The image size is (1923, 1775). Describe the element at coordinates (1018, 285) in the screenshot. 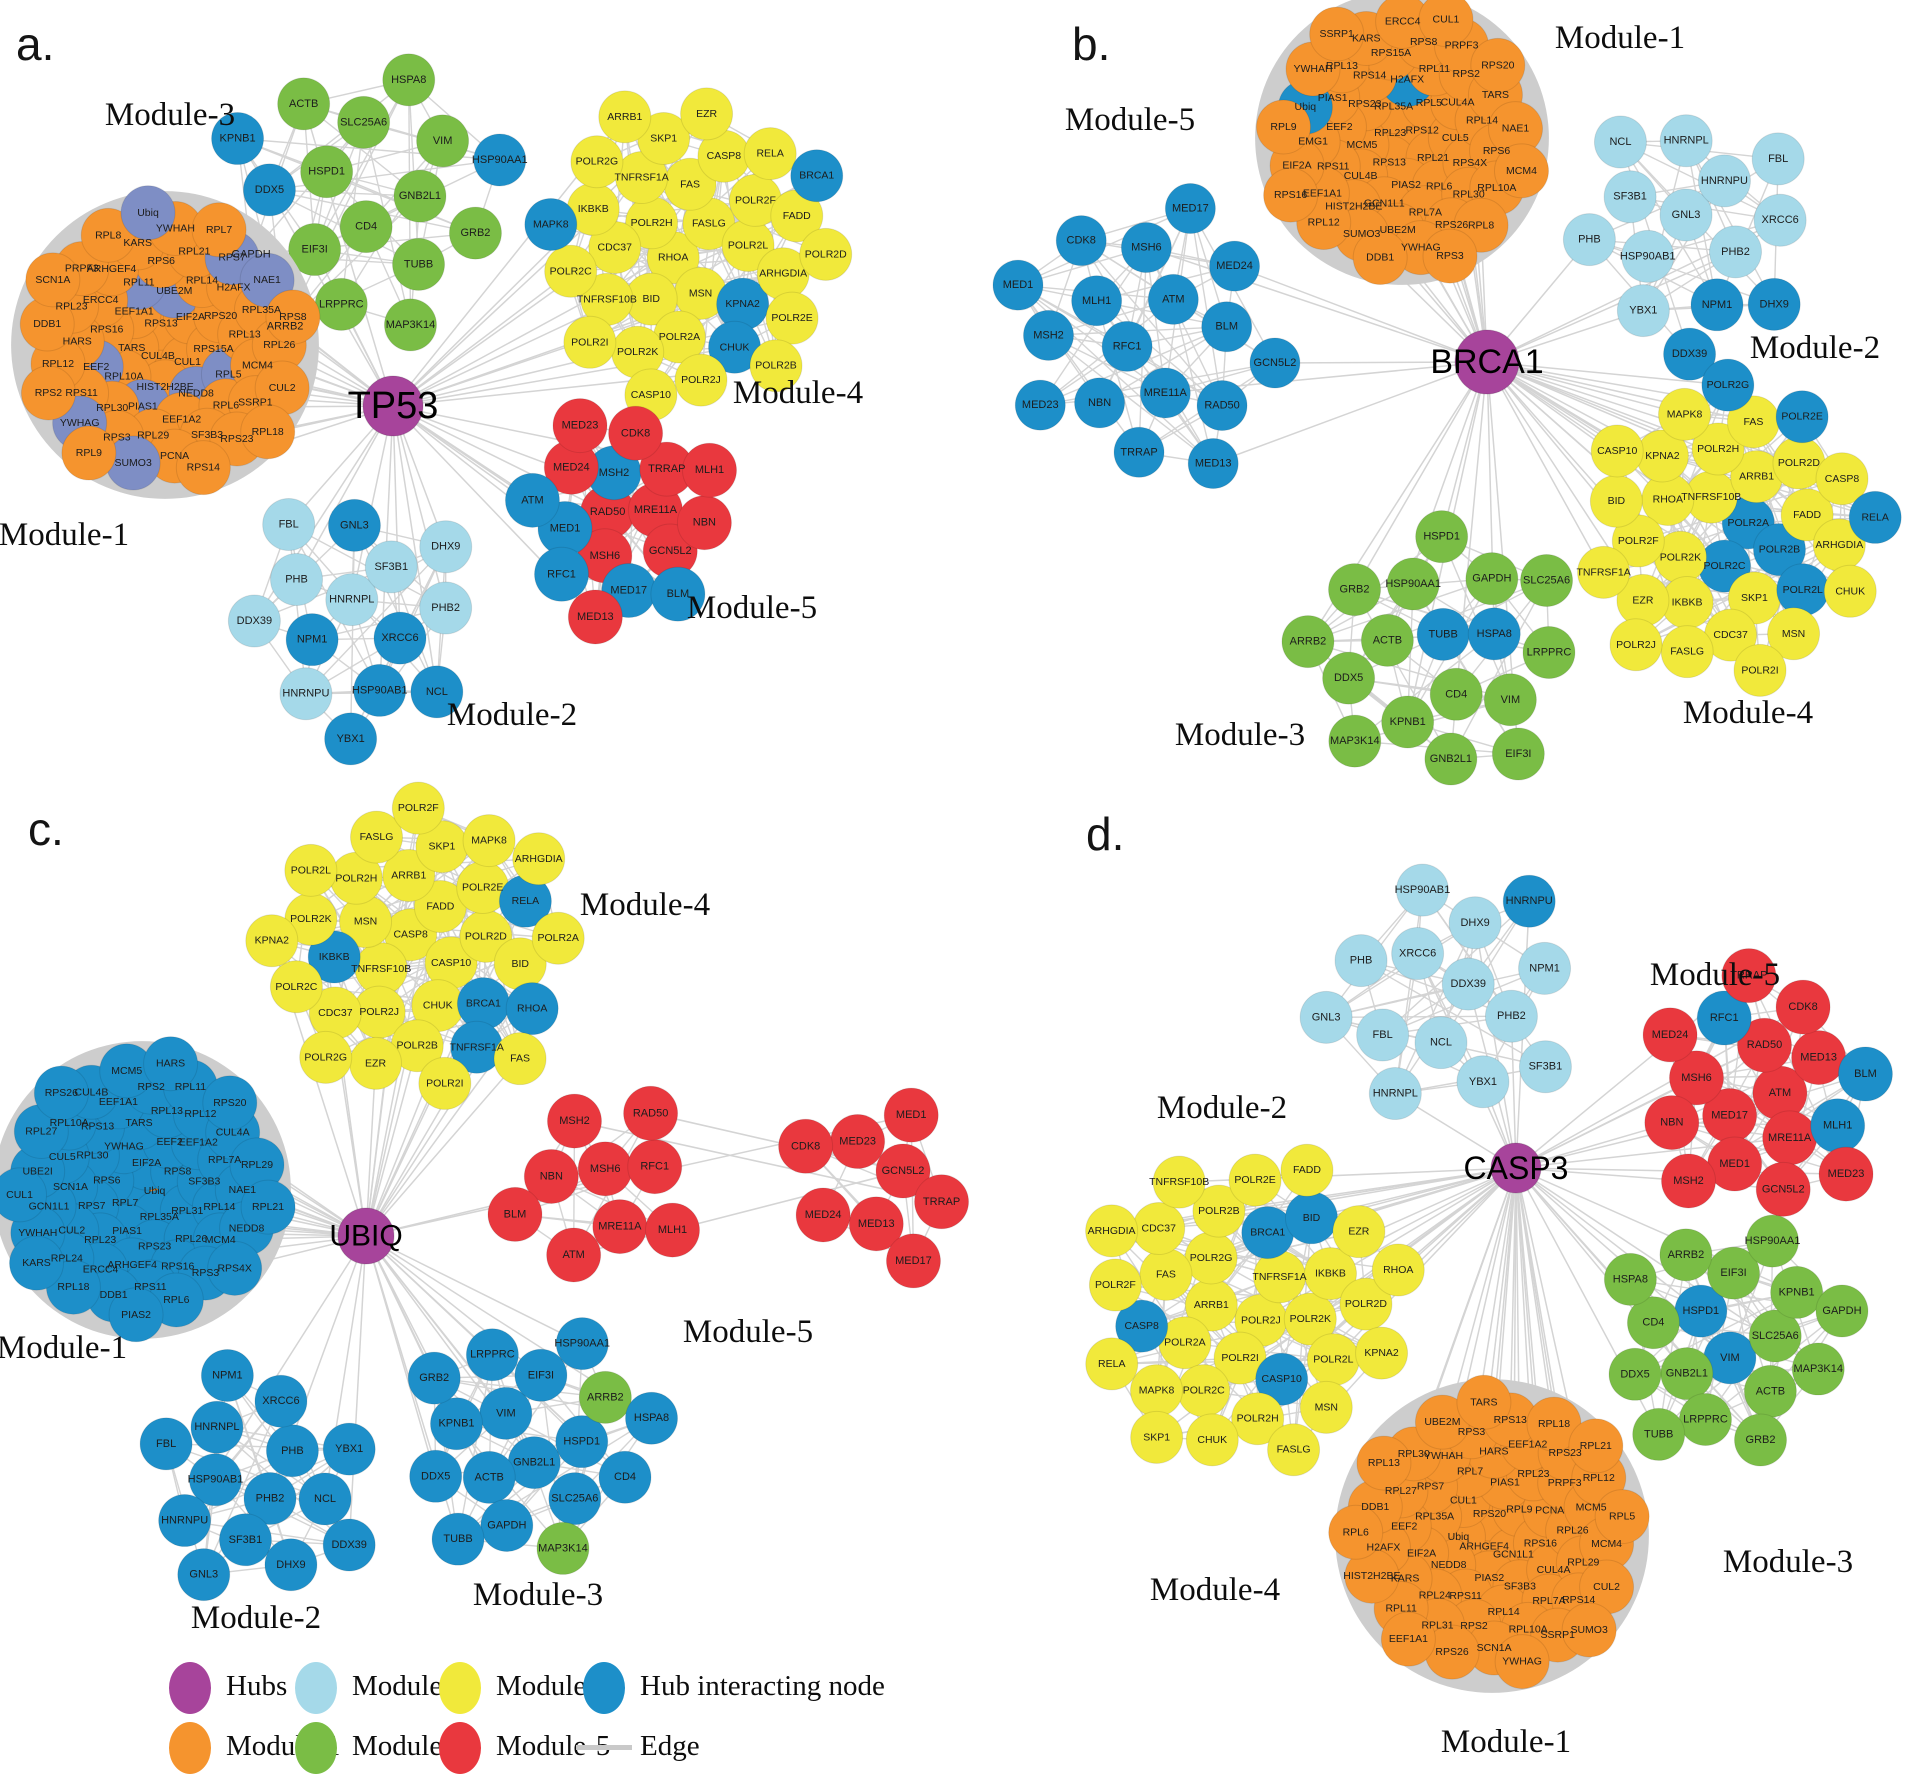

I see `node-MED1` at that location.